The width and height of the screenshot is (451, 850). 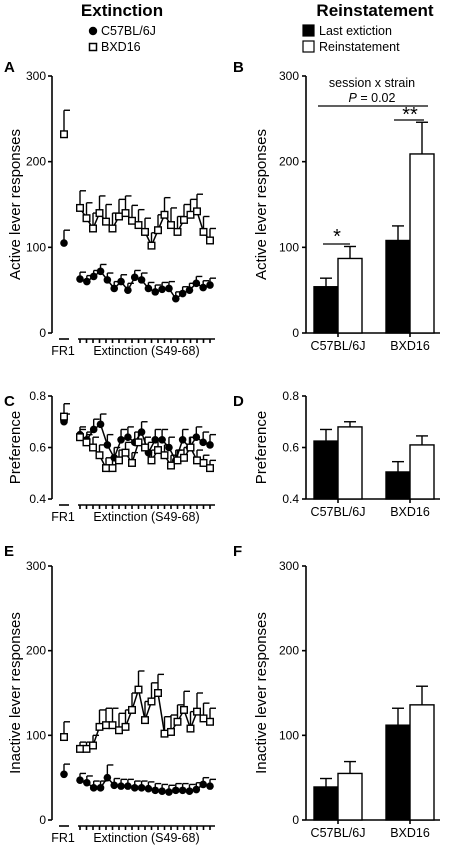 I want to click on x-category-label: BXD16, so click(x=410, y=512).